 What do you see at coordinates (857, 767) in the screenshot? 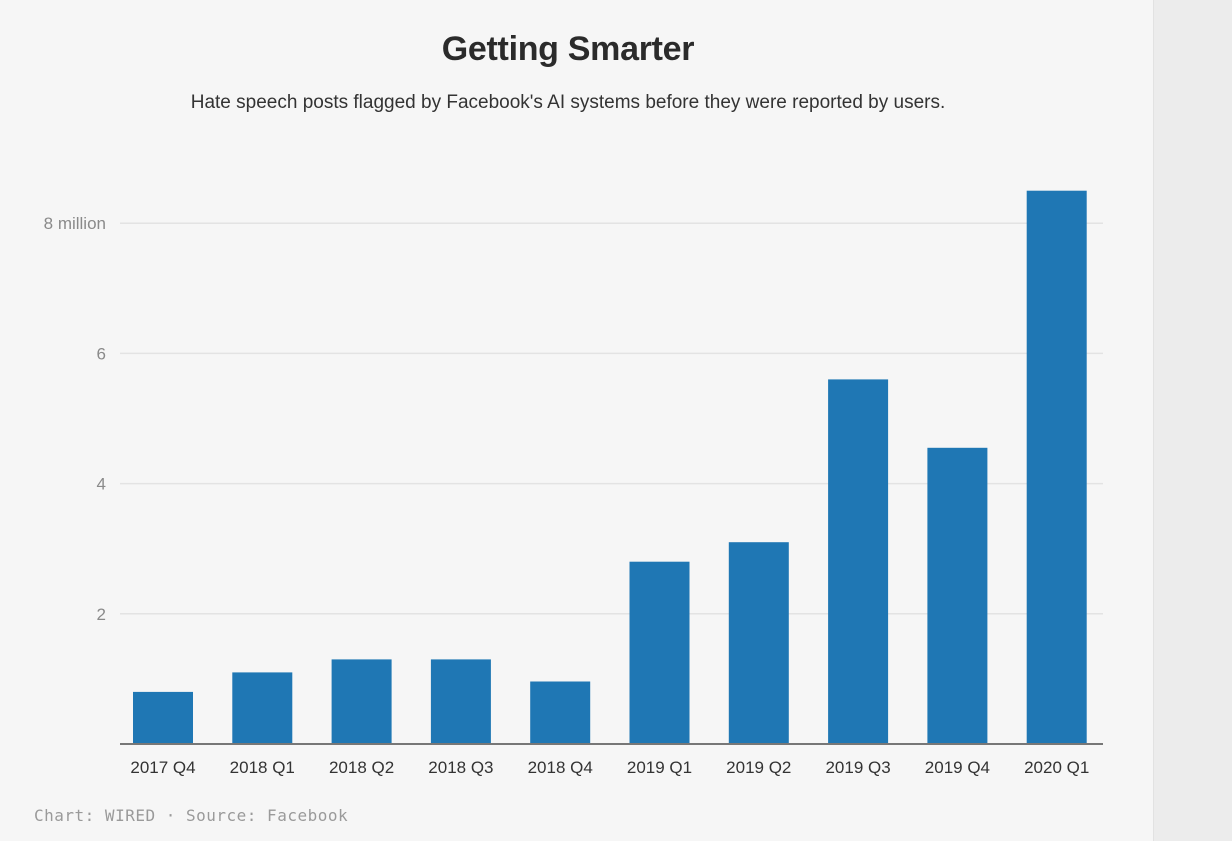
I see `x-tick-label: 2019 Q3` at bounding box center [857, 767].